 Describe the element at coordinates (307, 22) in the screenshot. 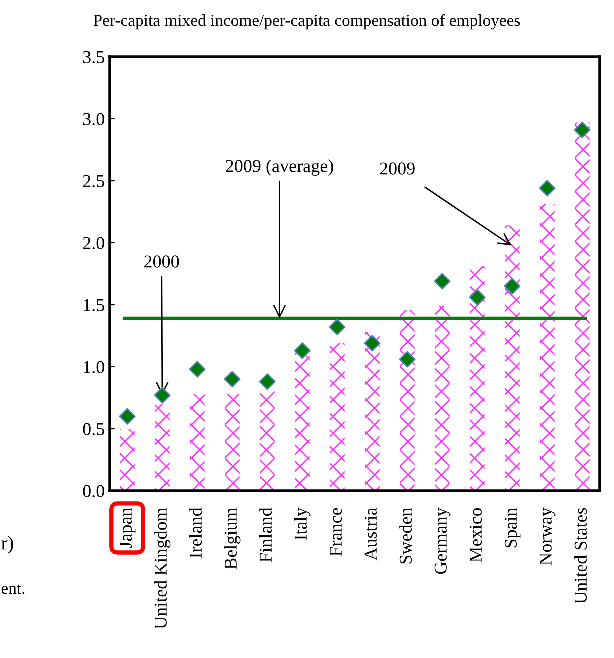

I see `chart-title: Per-capita mixed income/per-capita compensation of employees` at that location.